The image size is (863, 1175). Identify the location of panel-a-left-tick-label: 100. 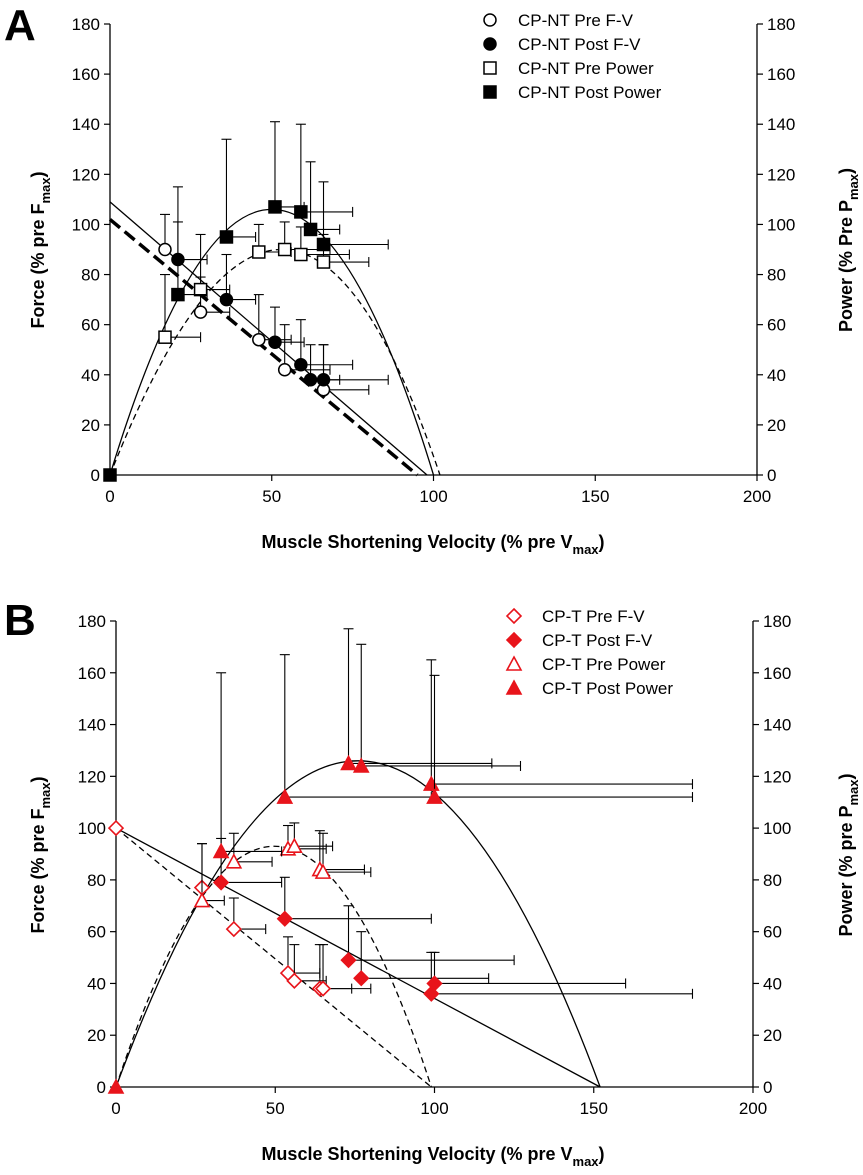
(86, 224).